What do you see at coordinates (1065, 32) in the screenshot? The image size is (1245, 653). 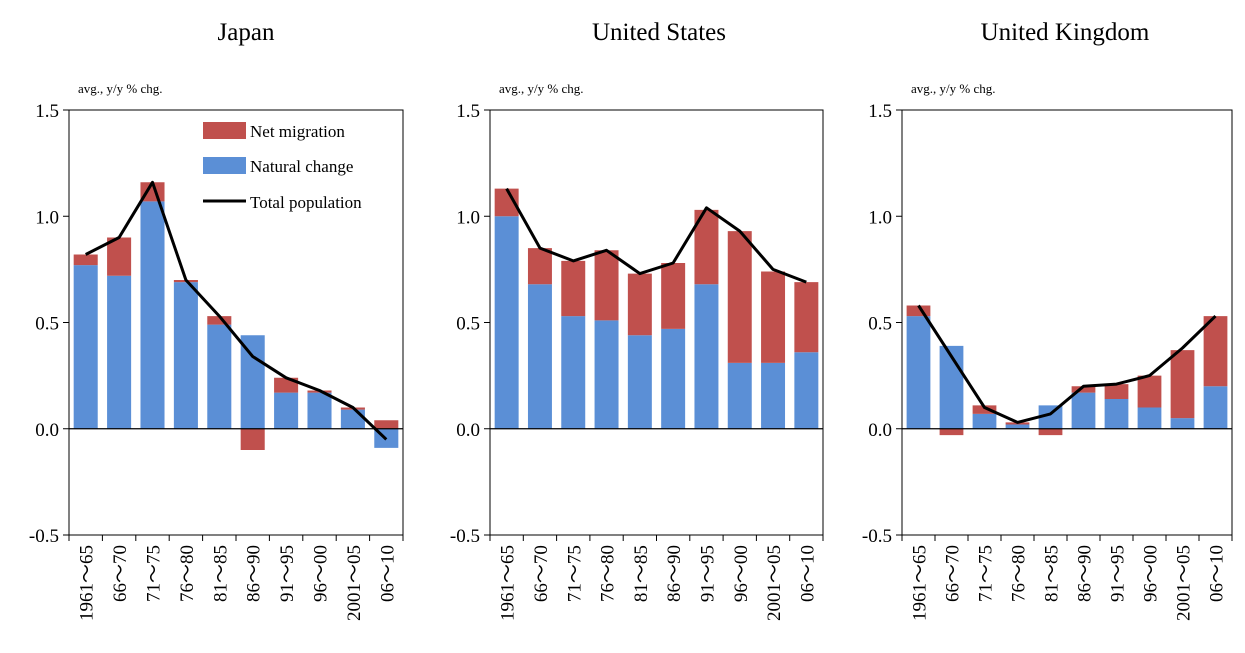 I see `chart-title: United Kingdom` at bounding box center [1065, 32].